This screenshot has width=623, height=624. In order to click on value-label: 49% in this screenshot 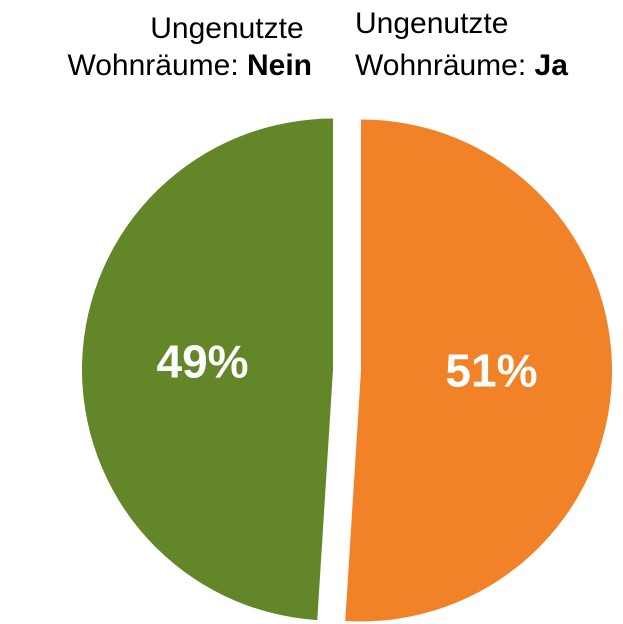, I will do `click(203, 362)`.